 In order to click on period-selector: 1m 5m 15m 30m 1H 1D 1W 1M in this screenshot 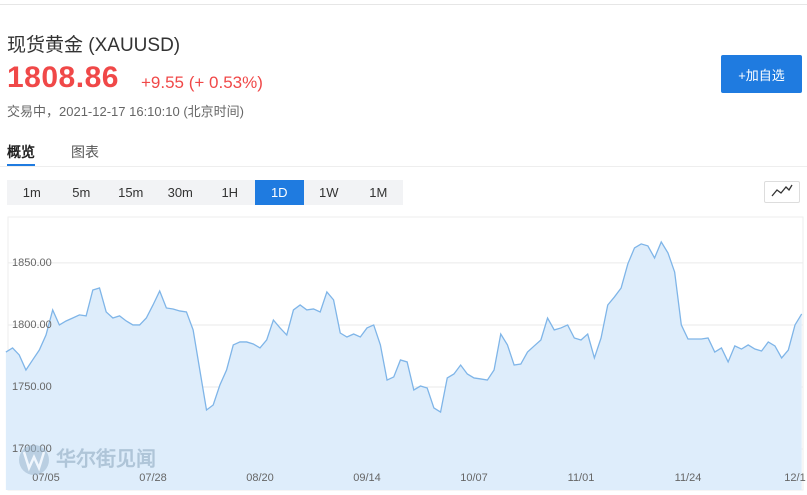, I will do `click(205, 192)`.